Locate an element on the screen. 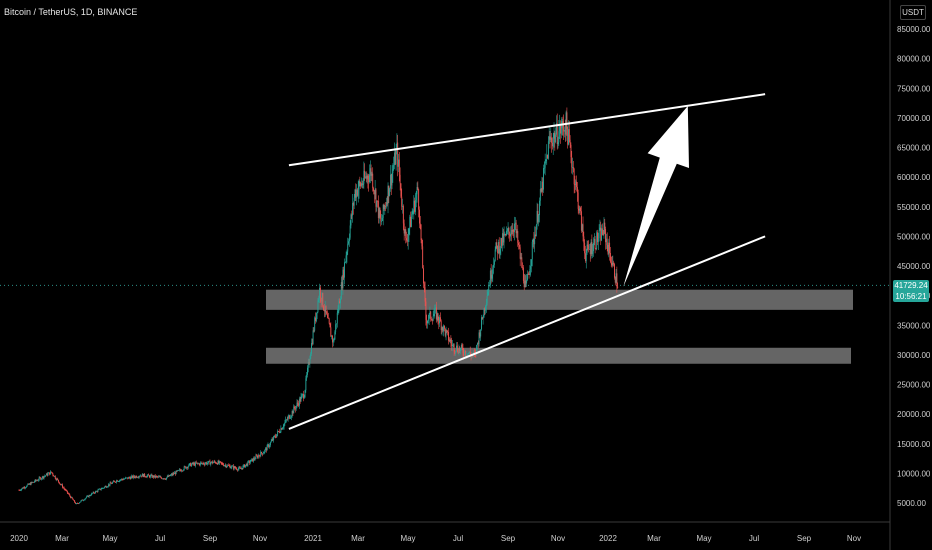 The width and height of the screenshot is (932, 550). x-tick-label: Nov is located at coordinates (558, 538).